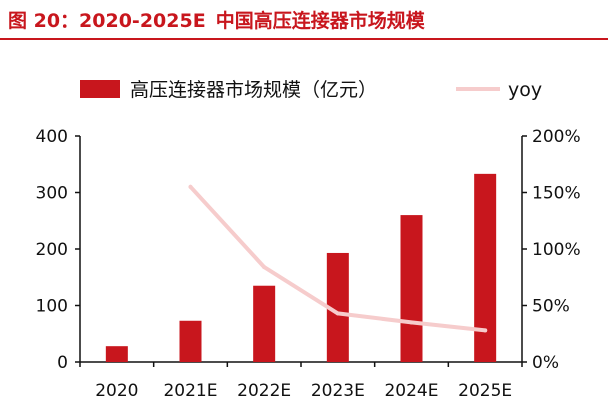 The width and height of the screenshot is (608, 416). What do you see at coordinates (525, 90) in the screenshot?
I see `legend-line-label: yoy` at bounding box center [525, 90].